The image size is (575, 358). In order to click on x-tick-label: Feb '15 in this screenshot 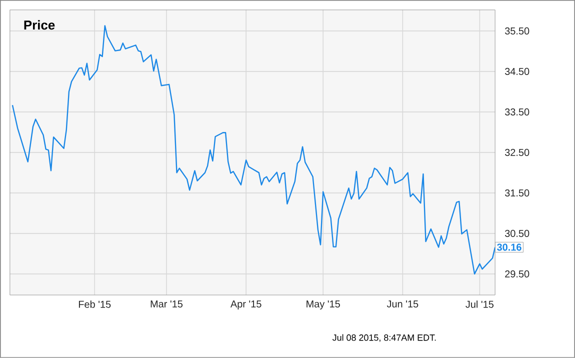, I will do `click(94, 304)`.